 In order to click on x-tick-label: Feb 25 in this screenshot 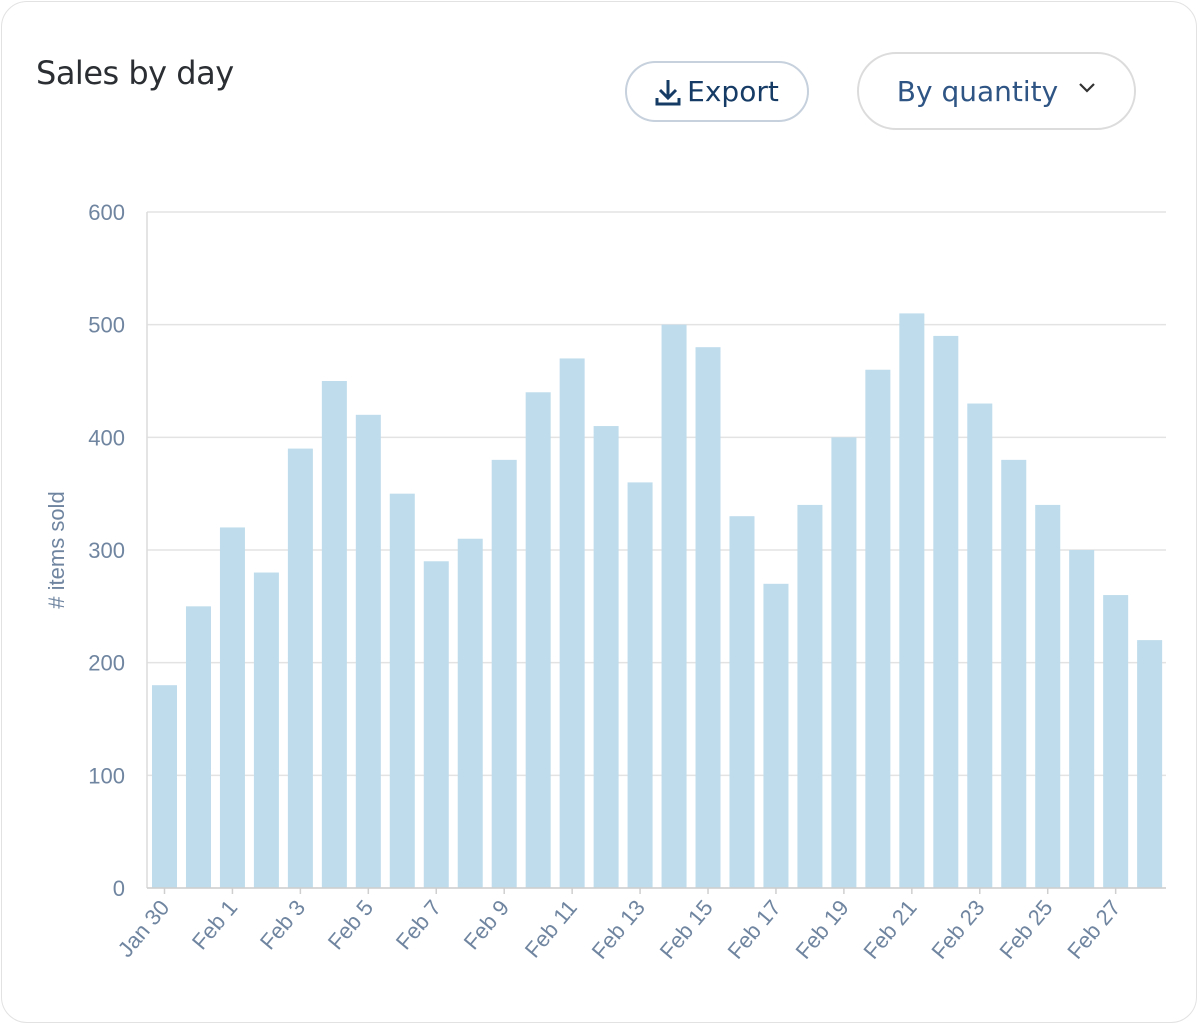, I will do `click(1025, 929)`.